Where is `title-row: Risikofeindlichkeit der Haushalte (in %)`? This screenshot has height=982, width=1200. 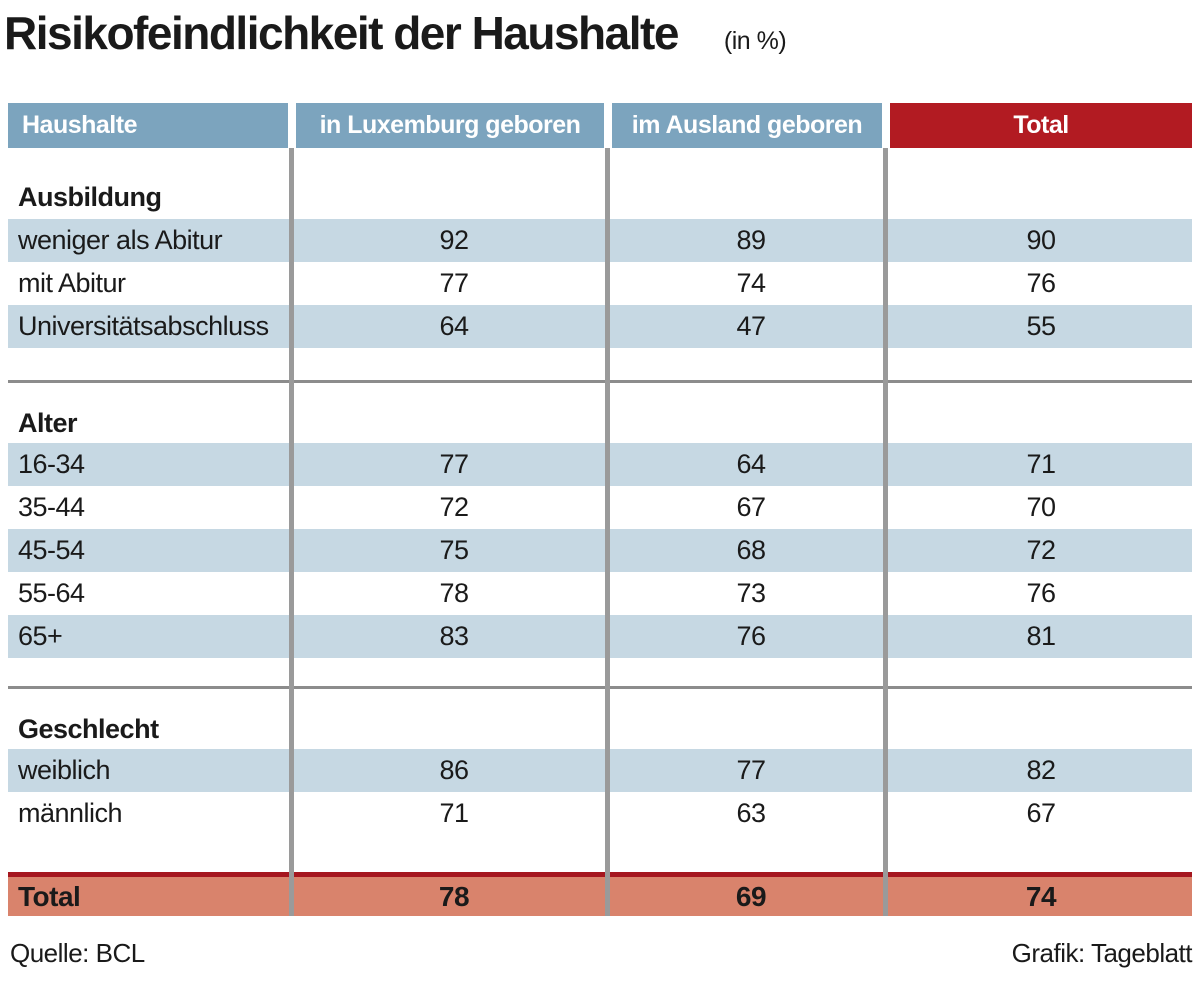 title-row: Risikofeindlichkeit der Haushalte (in %) is located at coordinates (598, 33).